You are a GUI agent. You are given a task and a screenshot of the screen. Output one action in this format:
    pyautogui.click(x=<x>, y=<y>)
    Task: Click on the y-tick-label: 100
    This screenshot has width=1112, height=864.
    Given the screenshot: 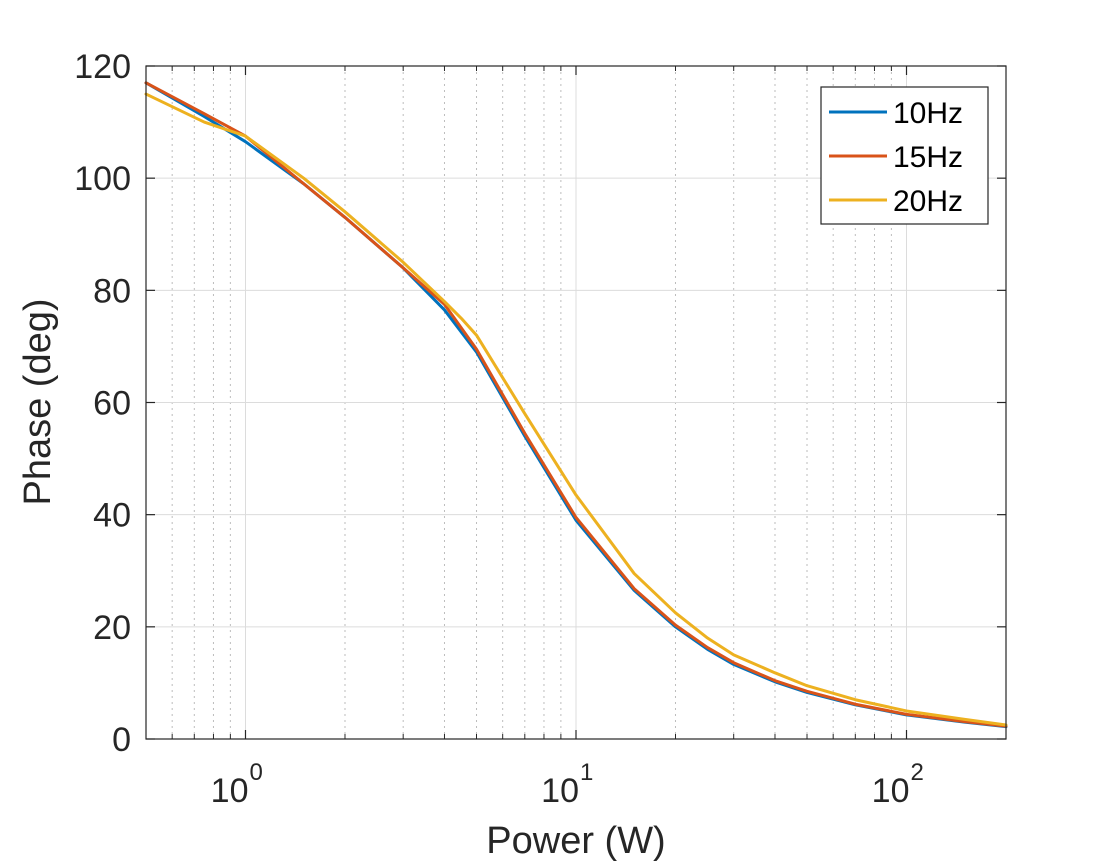 What is the action you would take?
    pyautogui.click(x=102, y=179)
    